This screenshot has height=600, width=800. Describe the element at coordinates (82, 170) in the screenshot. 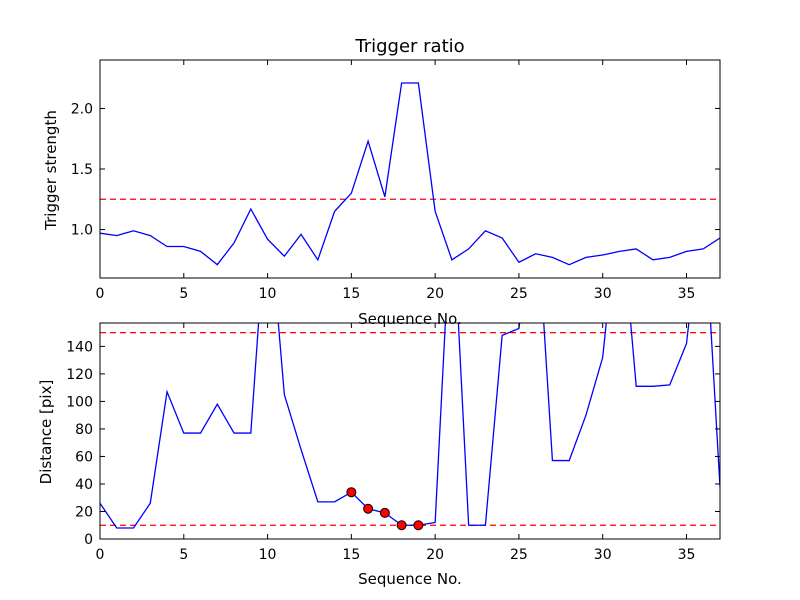

I see `y-tick-label: 1.5` at that location.